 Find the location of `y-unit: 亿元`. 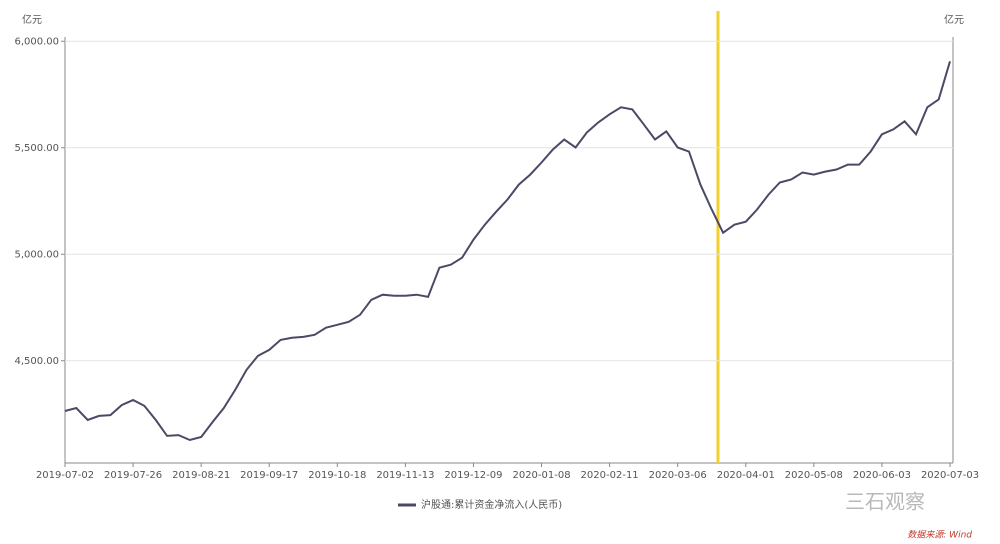

y-unit: 亿元 is located at coordinates (32, 19).